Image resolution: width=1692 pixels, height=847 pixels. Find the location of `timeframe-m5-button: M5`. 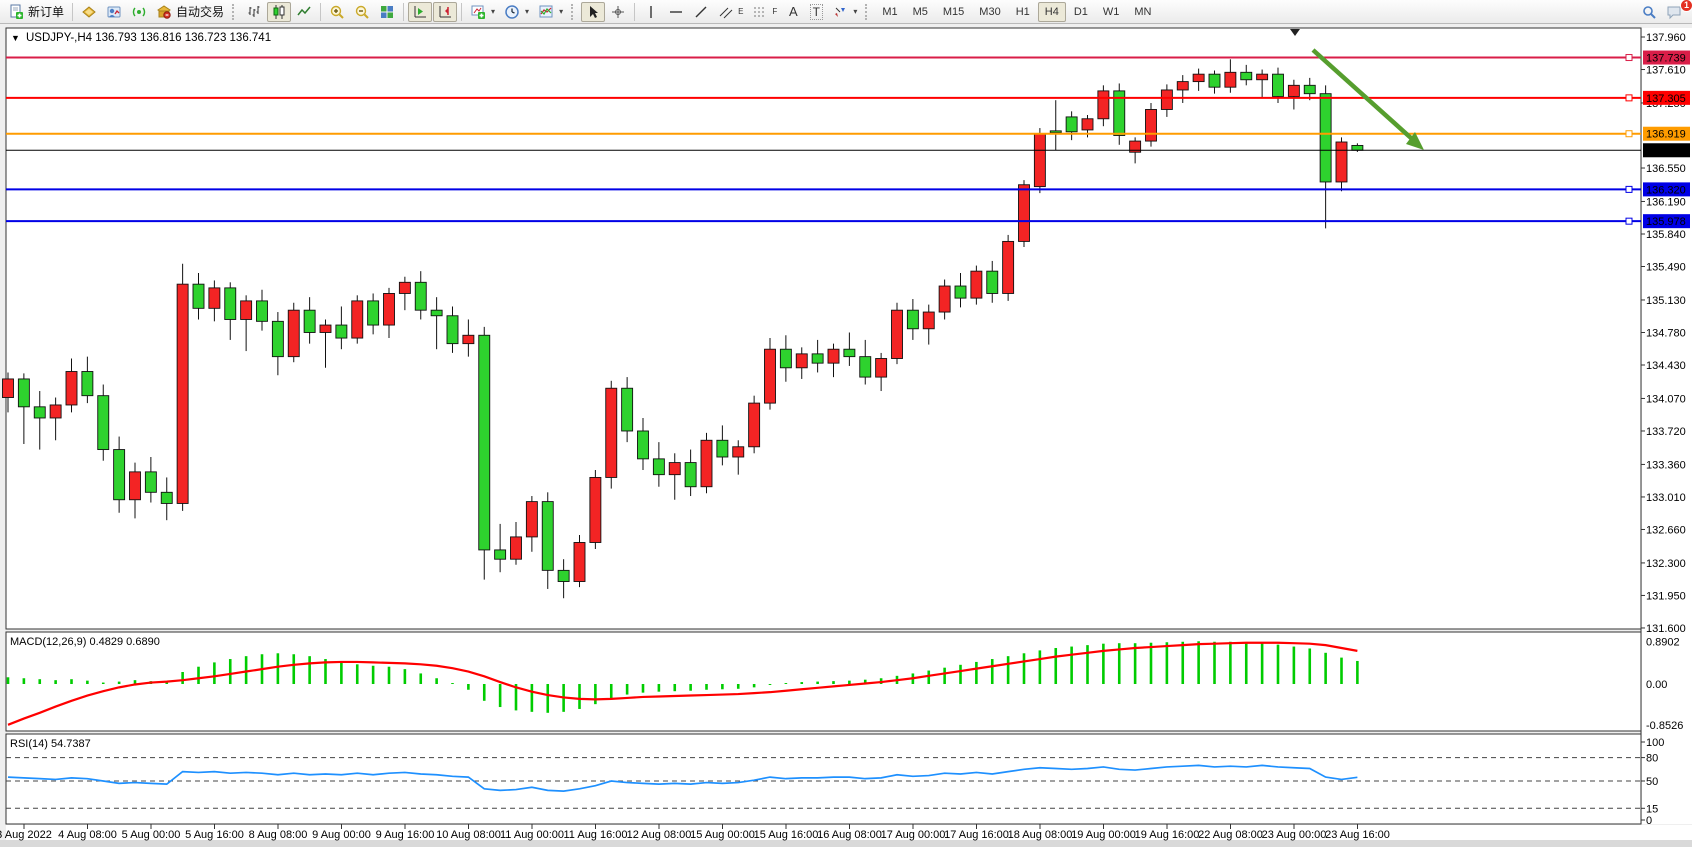

timeframe-m5-button: M5 is located at coordinates (920, 11).